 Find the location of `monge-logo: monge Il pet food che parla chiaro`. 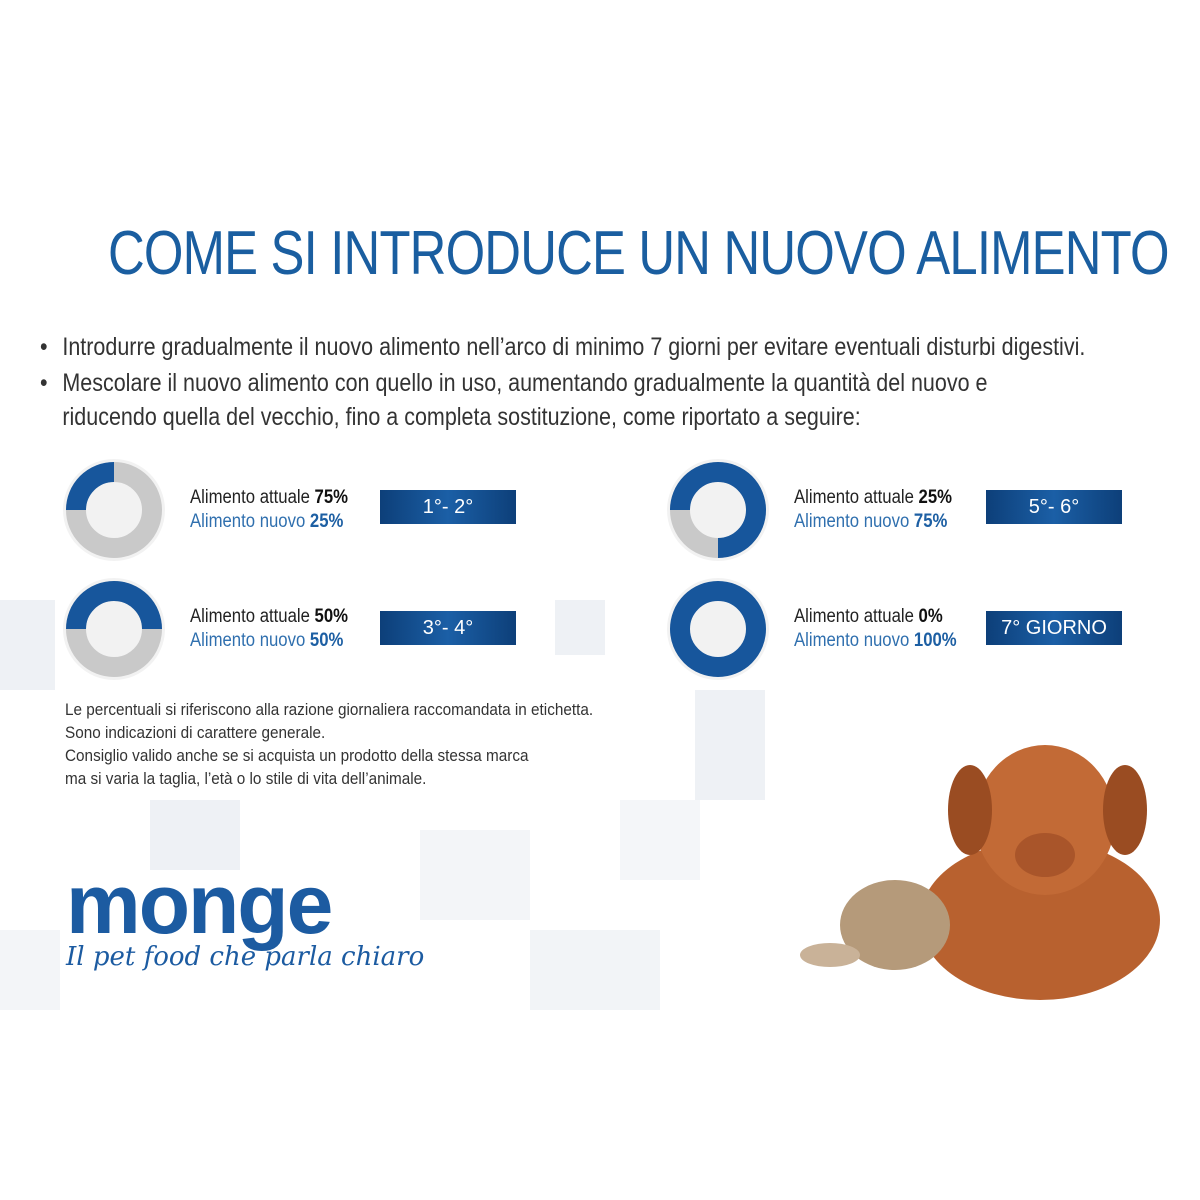

monge-logo: monge Il pet food che parla chiaro is located at coordinates (245, 917).